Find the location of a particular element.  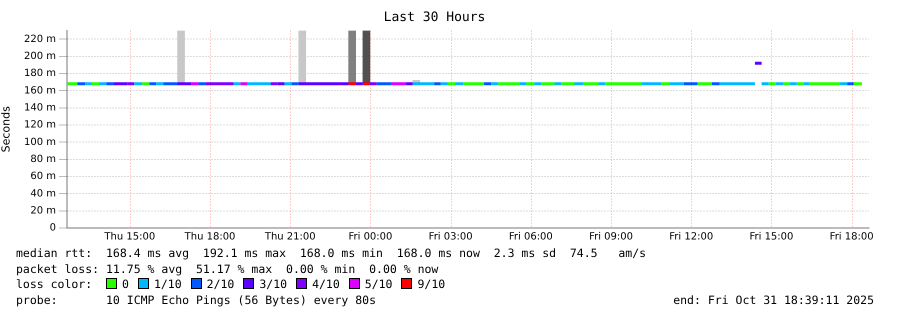

y-tick-label: 140 m is located at coordinates (40, 108).